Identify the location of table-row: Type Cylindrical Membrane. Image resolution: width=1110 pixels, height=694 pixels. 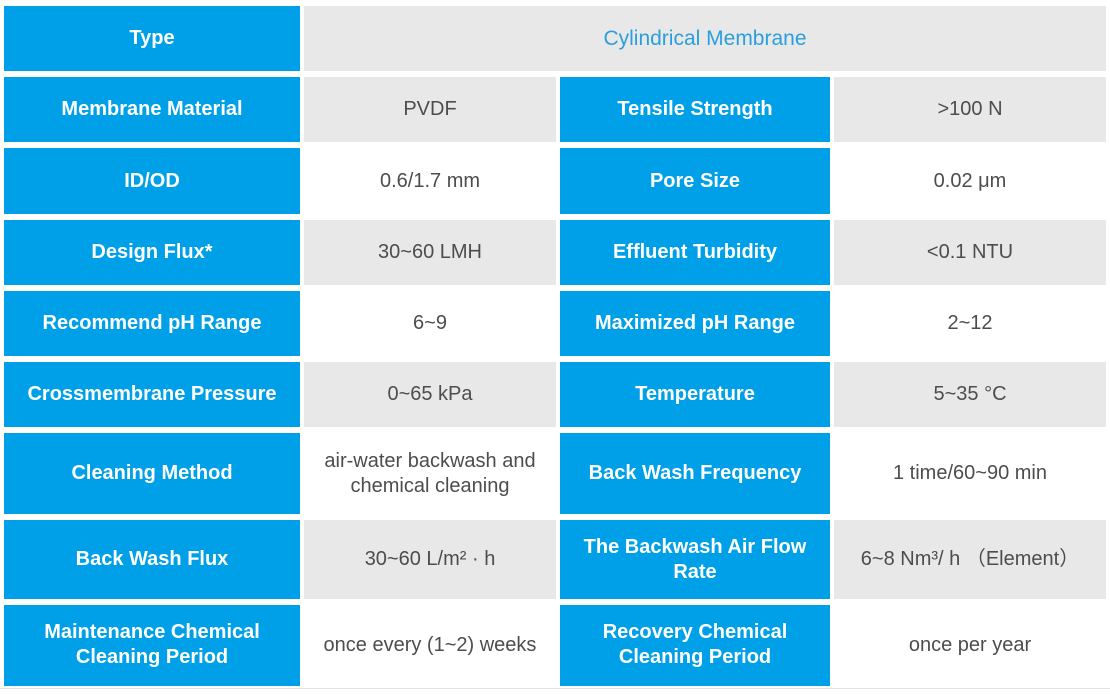
(555, 39).